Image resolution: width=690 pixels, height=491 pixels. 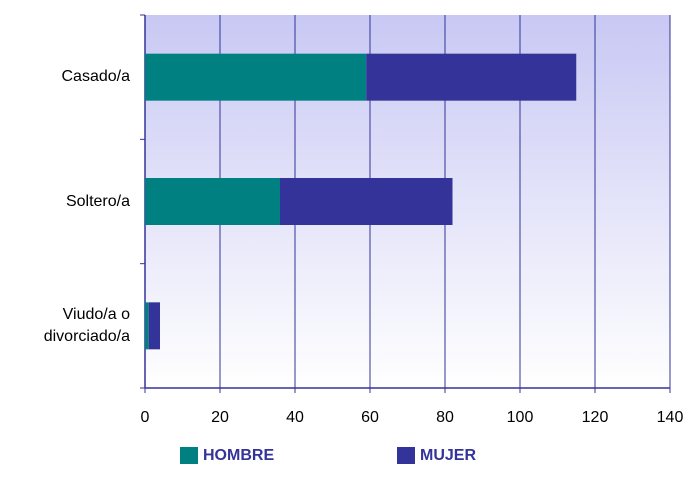 What do you see at coordinates (97, 201) in the screenshot?
I see `y-tick-label: Soltero/a` at bounding box center [97, 201].